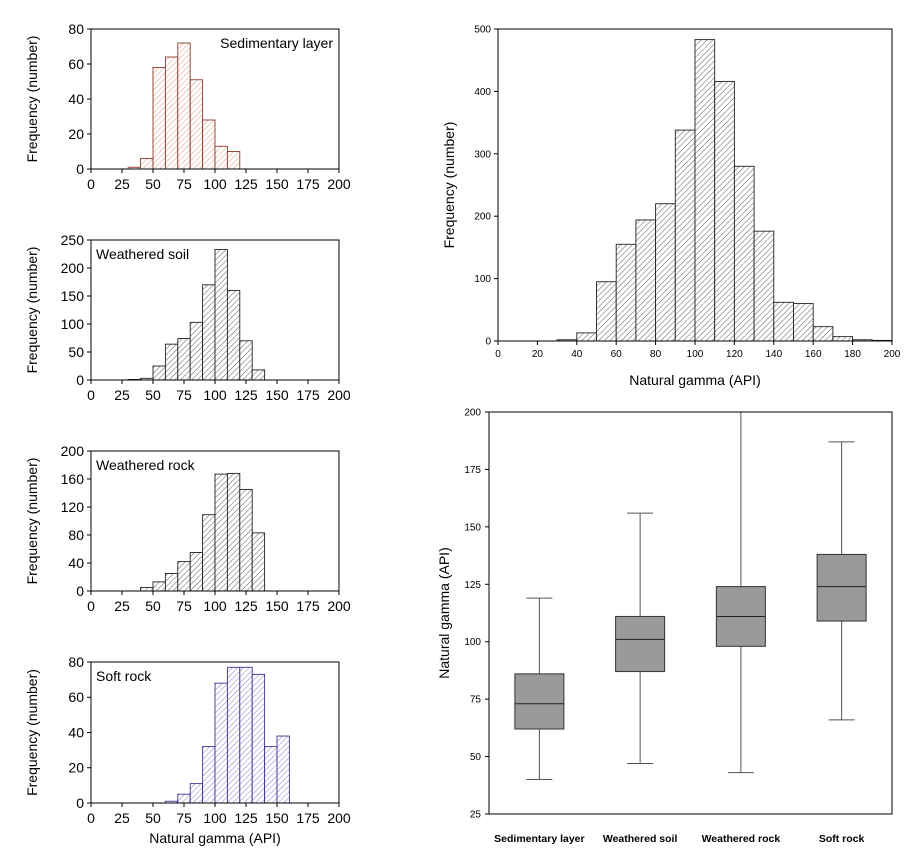  Describe the element at coordinates (482, 30) in the screenshot. I see `y-tick-label: 500` at that location.